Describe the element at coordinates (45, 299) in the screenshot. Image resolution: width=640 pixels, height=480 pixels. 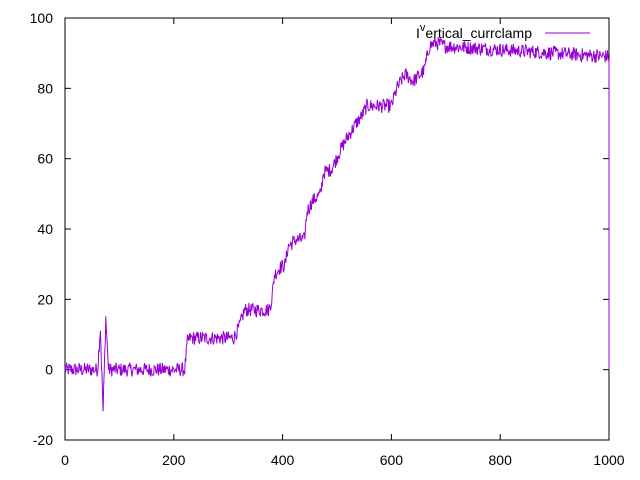
I see `y-tick-label: 20` at that location.